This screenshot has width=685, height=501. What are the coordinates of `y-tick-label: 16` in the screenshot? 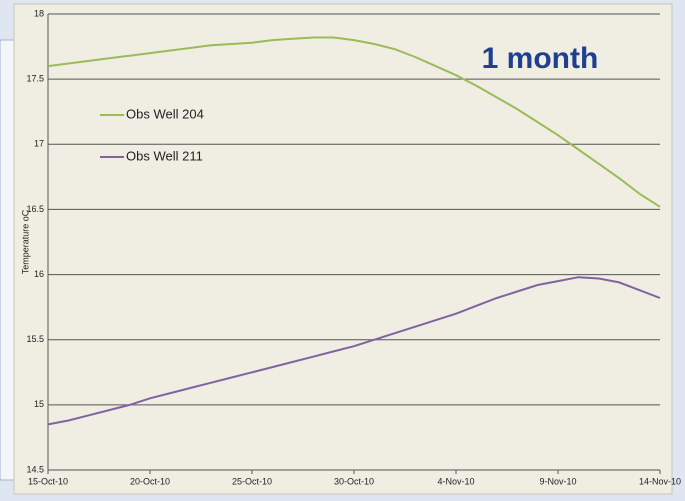 It's located at (39, 274).